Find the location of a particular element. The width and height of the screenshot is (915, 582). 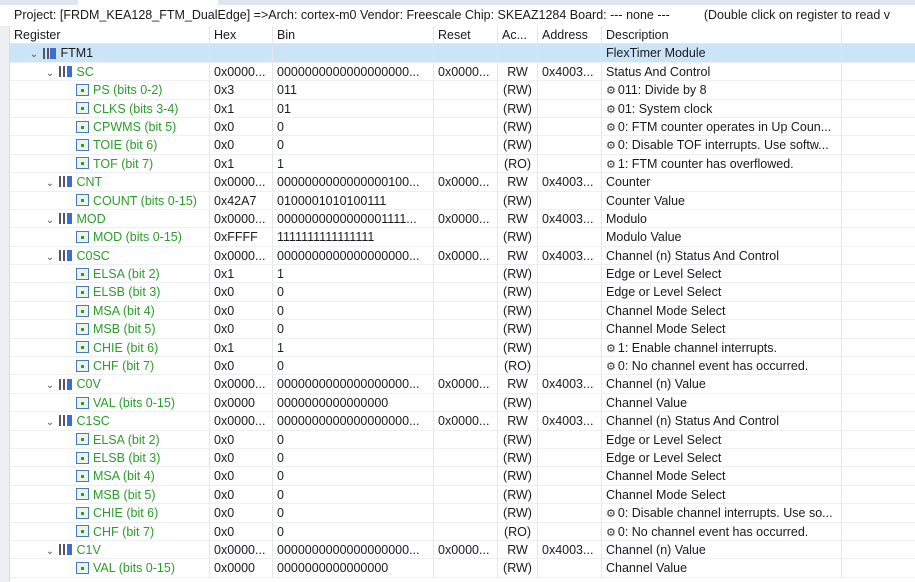

register-cell: COUNT (bits 0-15) is located at coordinates (110, 200).